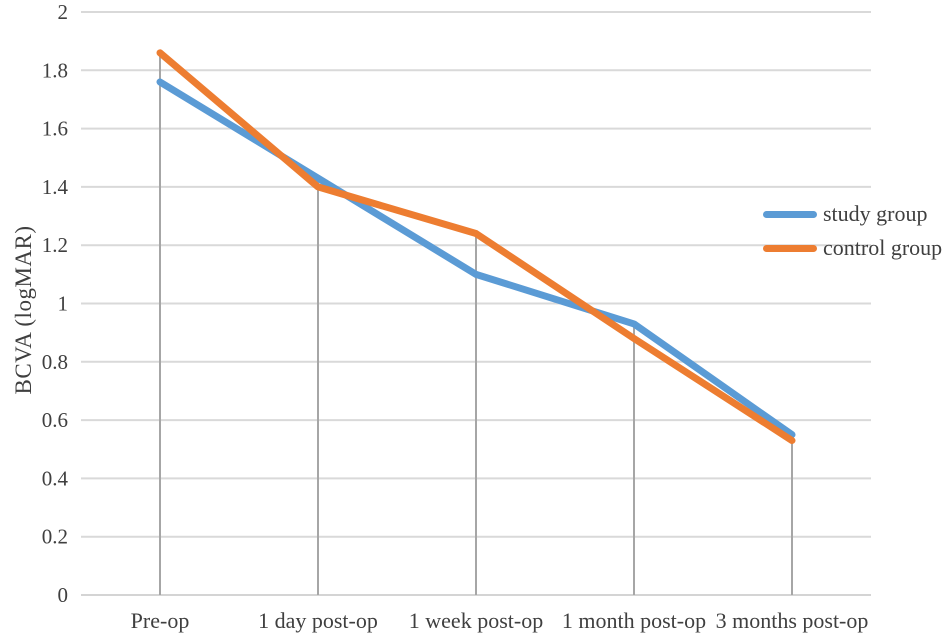 Image resolution: width=945 pixels, height=639 pixels. I want to click on x-category-label: Pre-op, so click(160, 620).